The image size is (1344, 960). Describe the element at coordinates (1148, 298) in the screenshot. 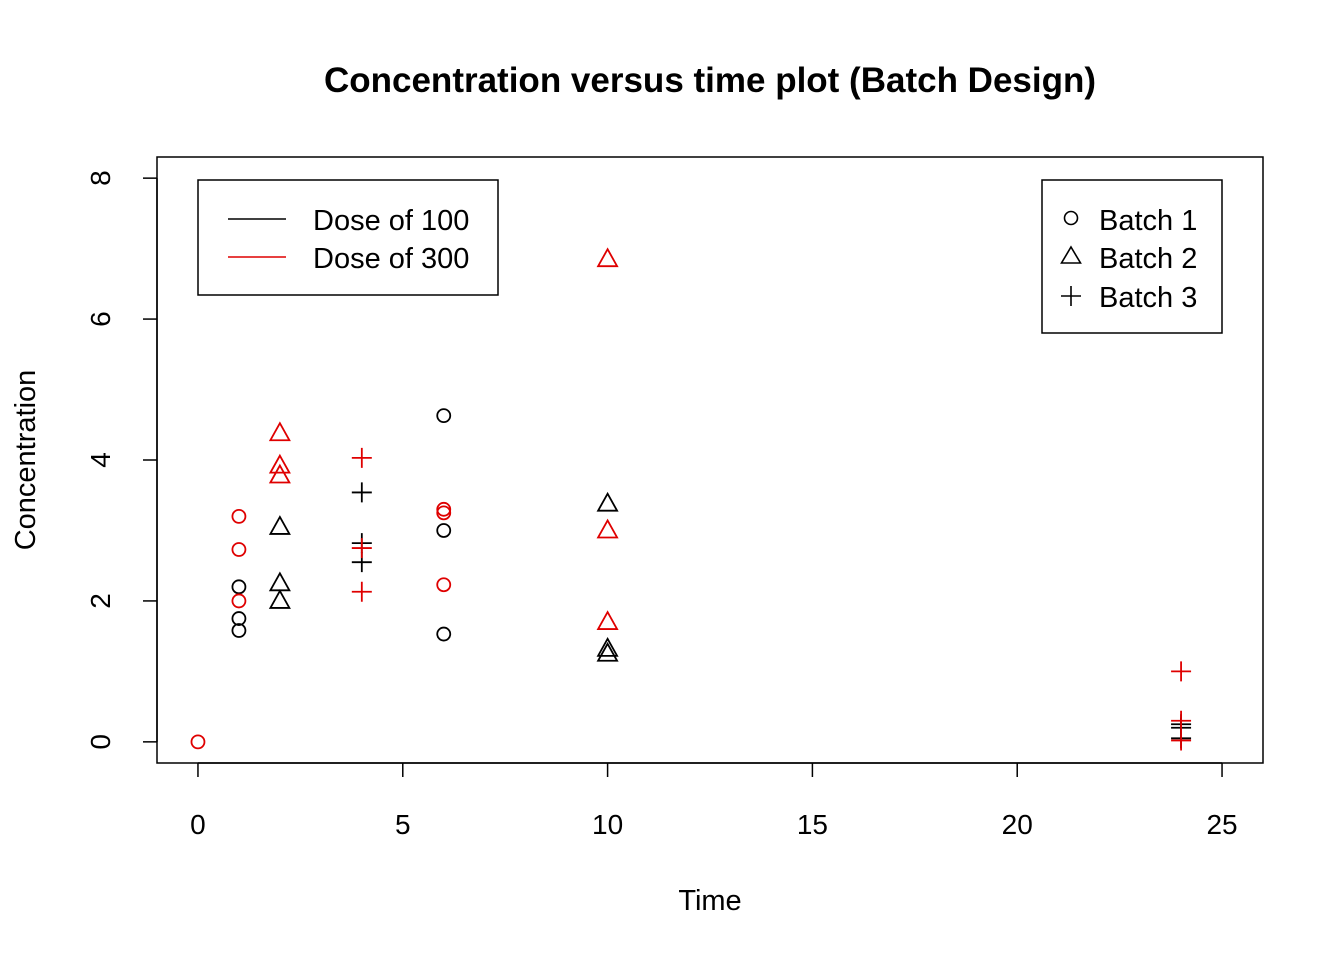

I see `legend-label-batch-3: Batch 3` at that location.